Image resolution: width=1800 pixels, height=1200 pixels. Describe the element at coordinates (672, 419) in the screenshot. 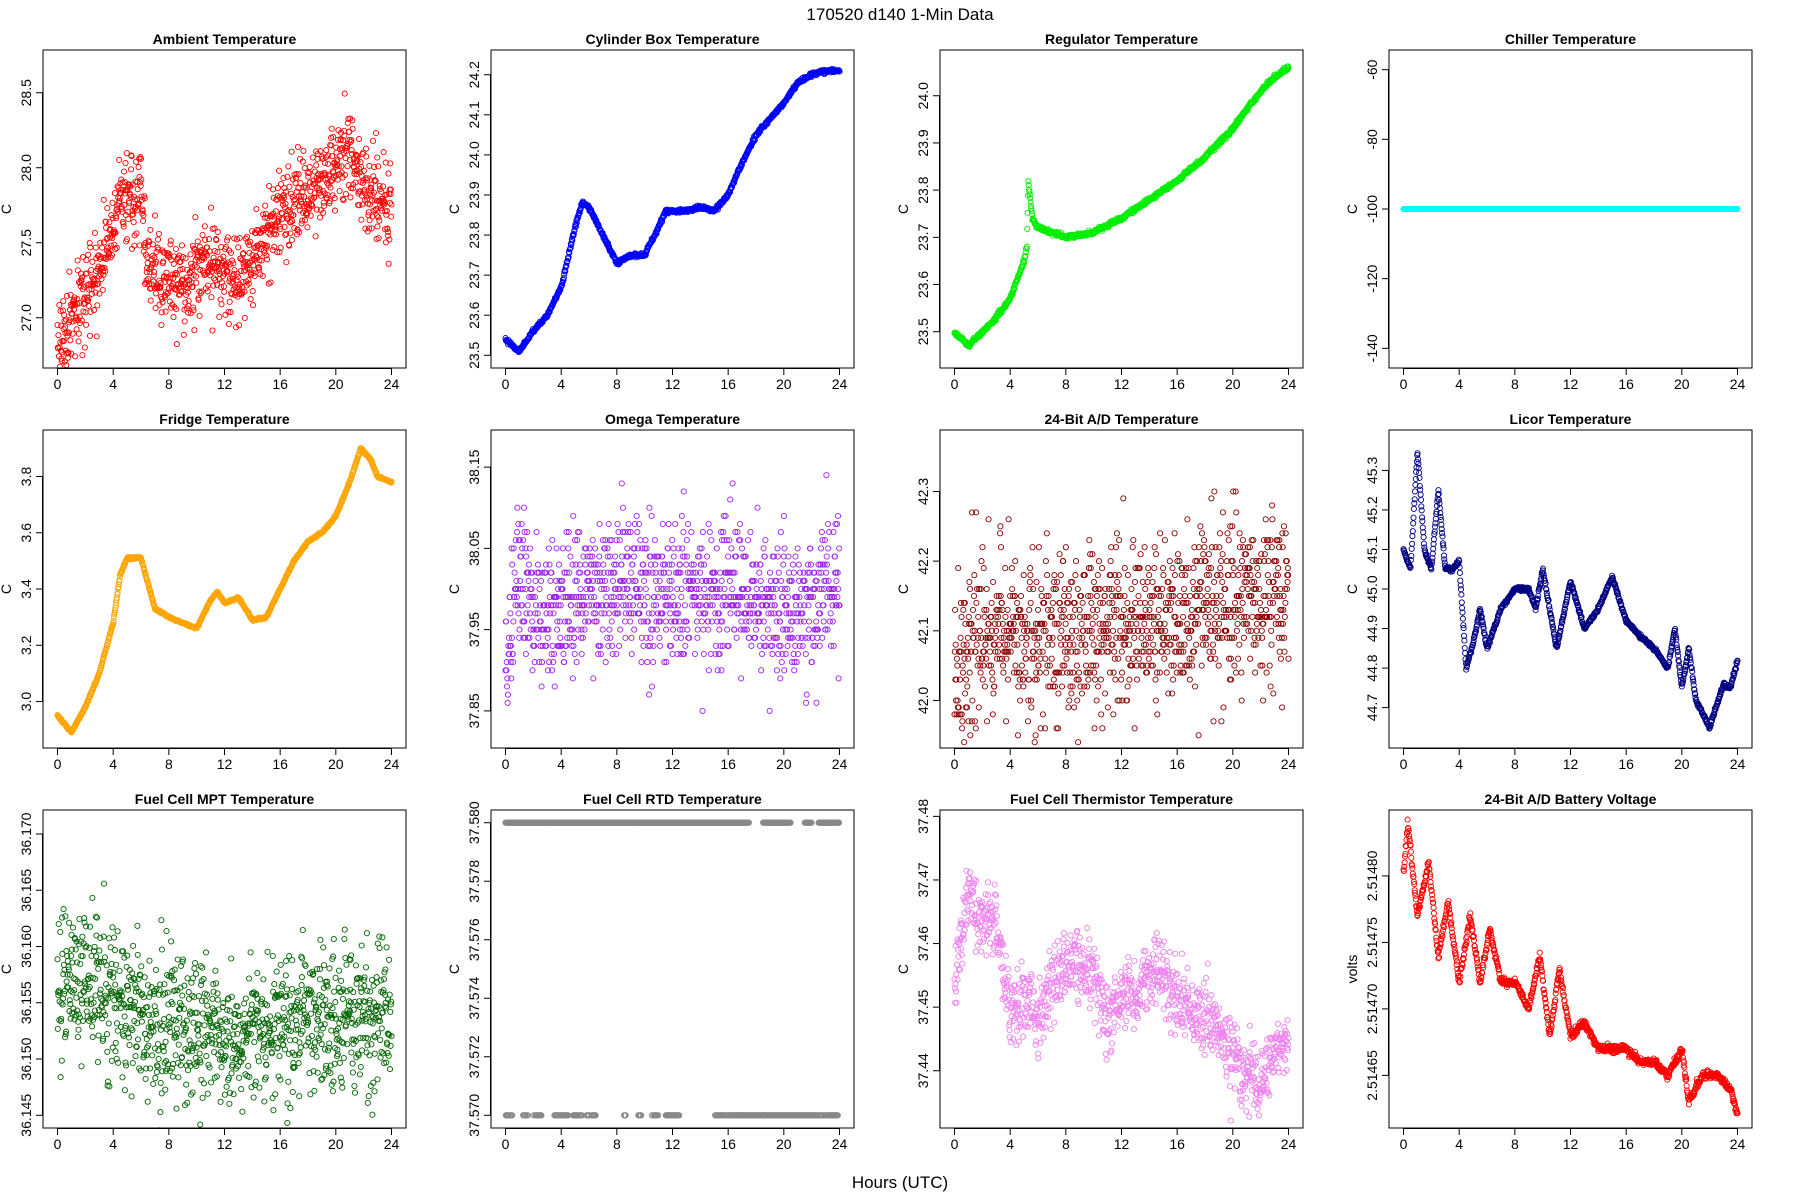

I see `panel-title: Omega Temperature` at that location.